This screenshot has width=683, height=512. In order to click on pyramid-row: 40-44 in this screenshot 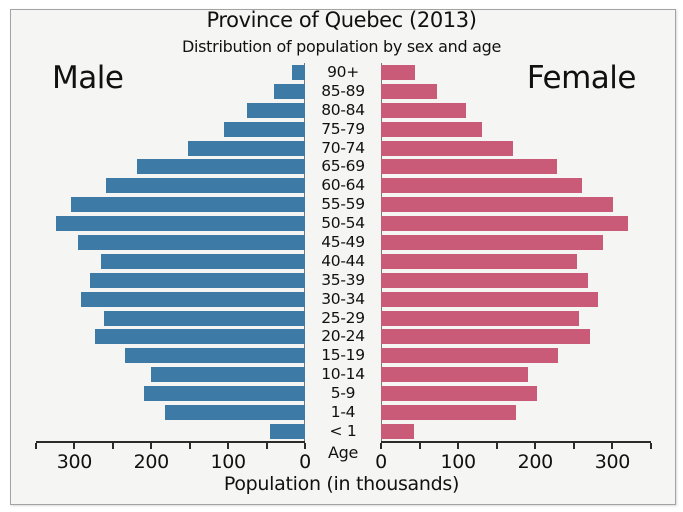, I will do `click(343, 261)`.